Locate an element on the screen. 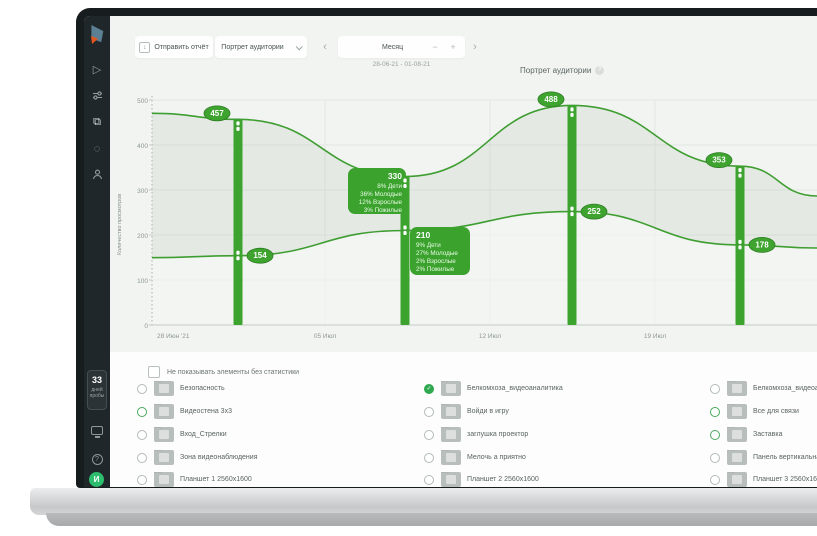 The image size is (817, 536). hide-without-stats-checkbox: Не показывать элементы без статистики is located at coordinates (223, 372).